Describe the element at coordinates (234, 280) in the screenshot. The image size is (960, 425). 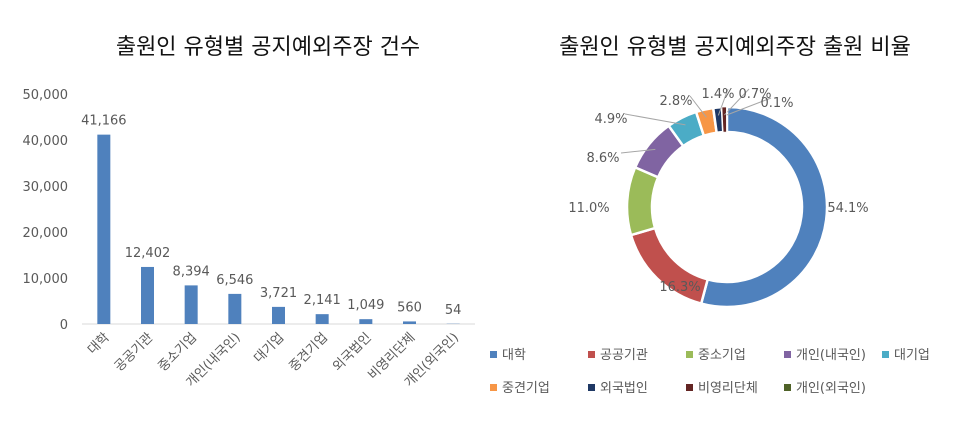
I see `bar-data-label: 6,546` at that location.